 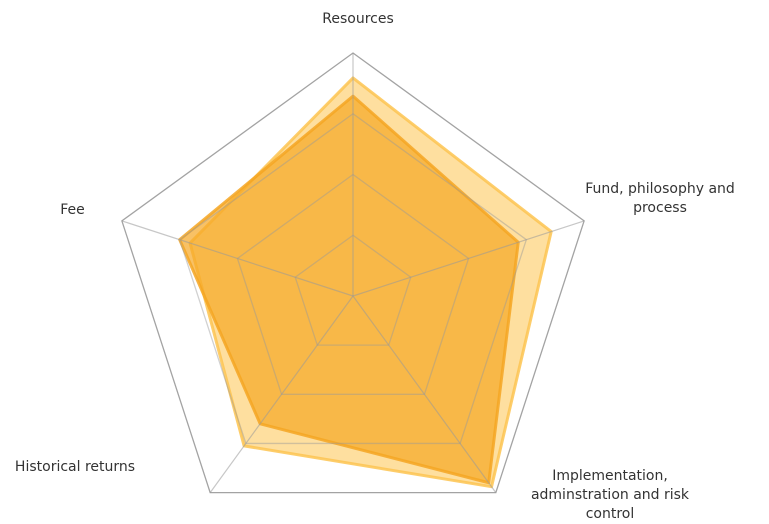 I want to click on category-label: Resources, so click(x=358, y=19).